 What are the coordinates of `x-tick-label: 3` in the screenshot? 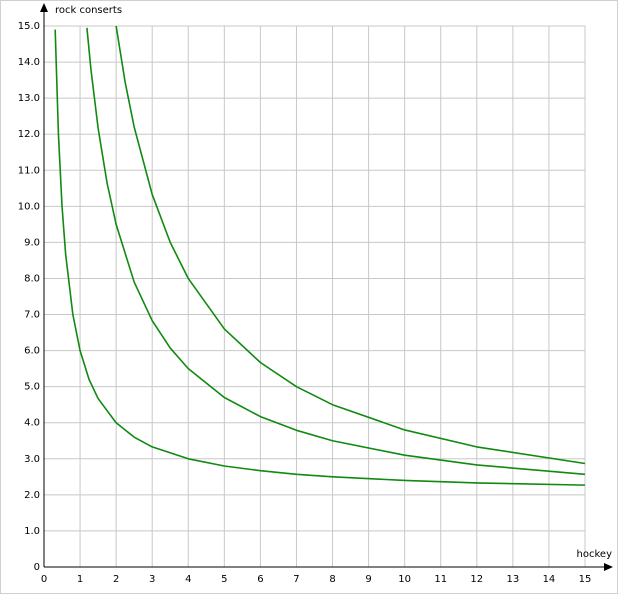 It's located at (152, 579).